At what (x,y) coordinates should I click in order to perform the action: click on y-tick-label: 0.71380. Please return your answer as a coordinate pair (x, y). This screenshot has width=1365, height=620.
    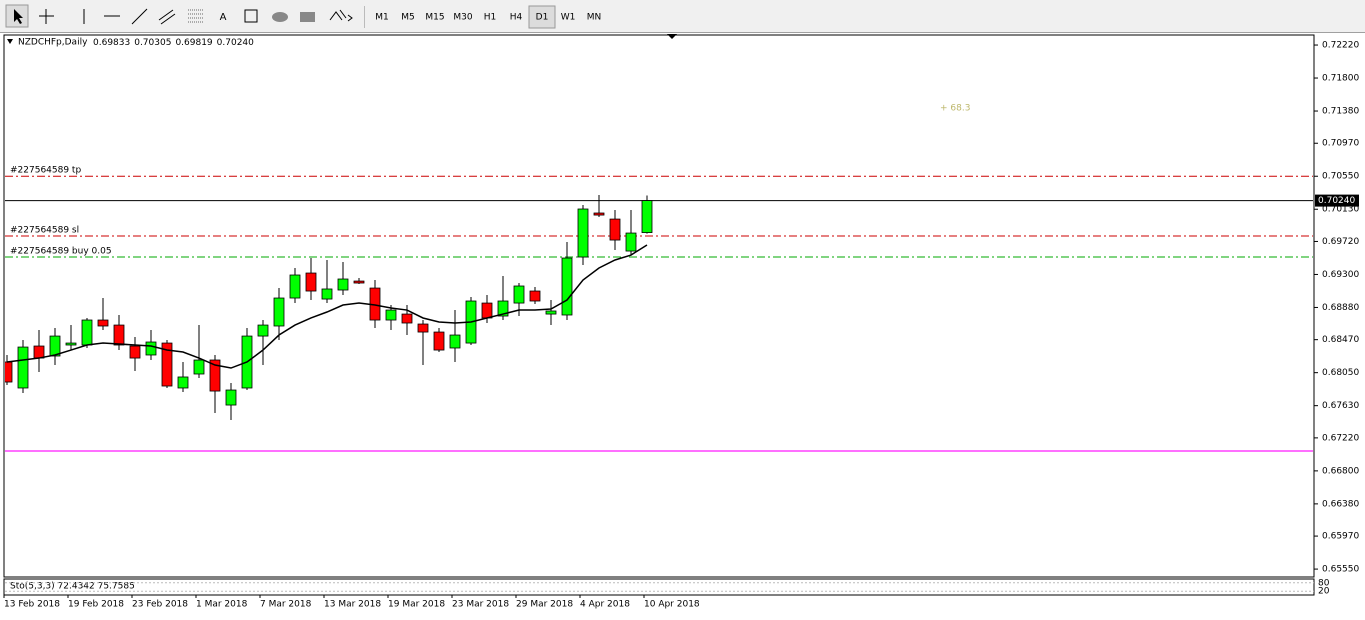
    Looking at the image, I should click on (1340, 112).